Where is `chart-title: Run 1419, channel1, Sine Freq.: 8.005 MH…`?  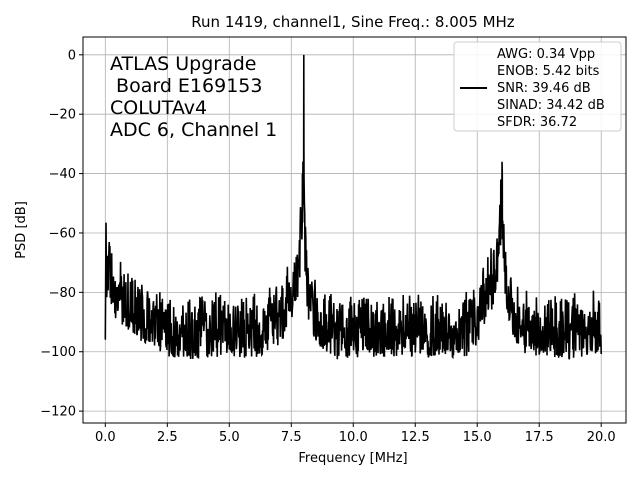
chart-title: Run 1419, channel1, Sine Freq.: 8.005 MH… is located at coordinates (353, 22).